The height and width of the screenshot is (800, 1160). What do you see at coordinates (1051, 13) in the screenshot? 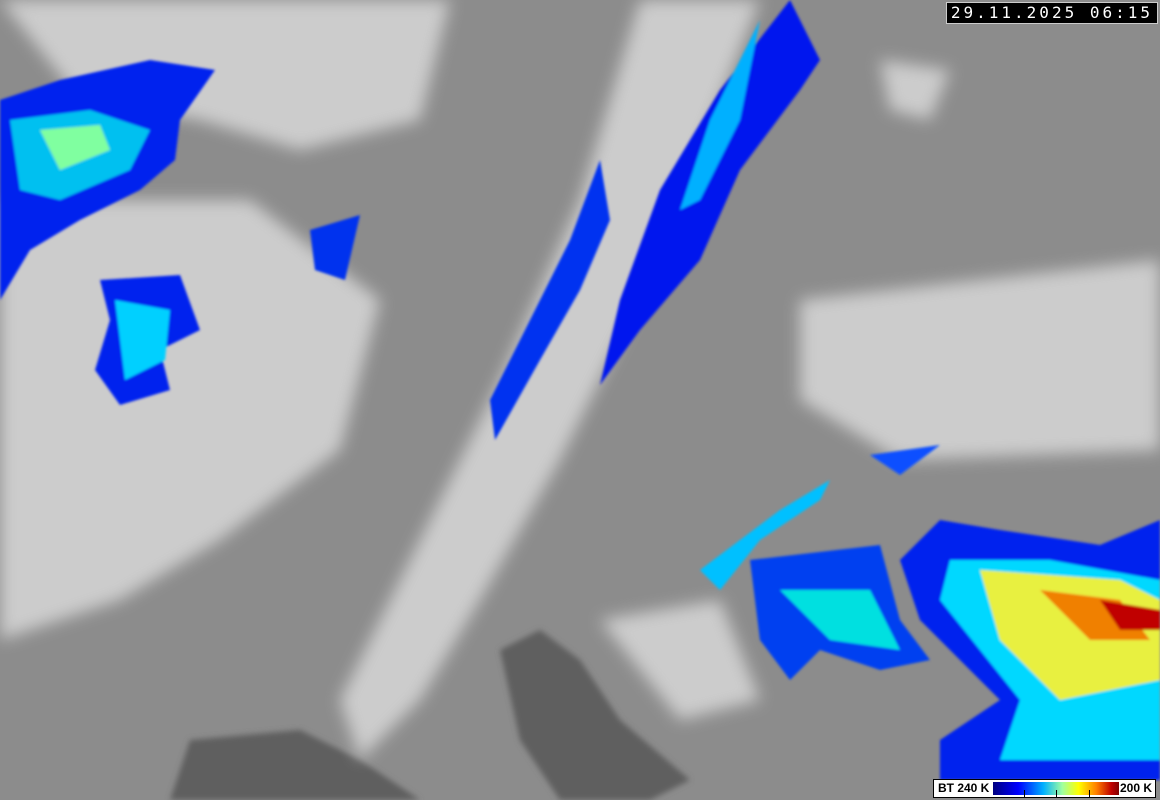
I see `timestamp-label: 29.11.2025 06:15` at bounding box center [1051, 13].